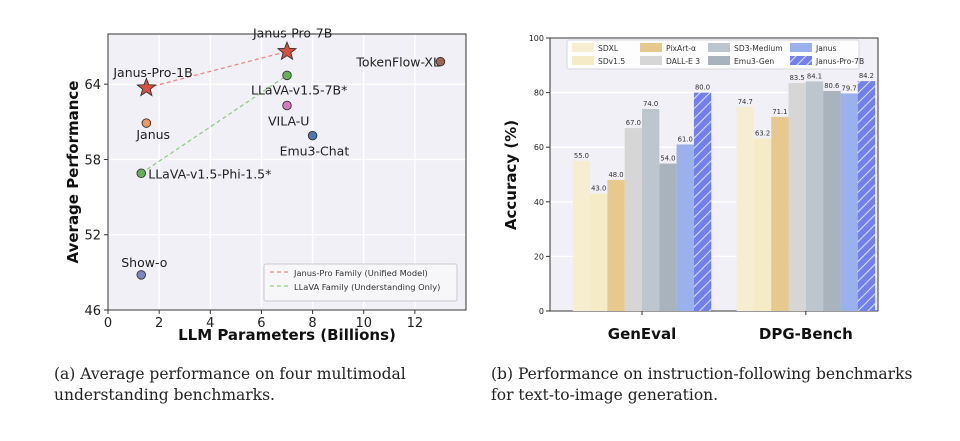 The height and width of the screenshot is (441, 960). What do you see at coordinates (299, 89) in the screenshot?
I see `scatter-point-label: LLaVA-v1.5-7B*` at bounding box center [299, 89].